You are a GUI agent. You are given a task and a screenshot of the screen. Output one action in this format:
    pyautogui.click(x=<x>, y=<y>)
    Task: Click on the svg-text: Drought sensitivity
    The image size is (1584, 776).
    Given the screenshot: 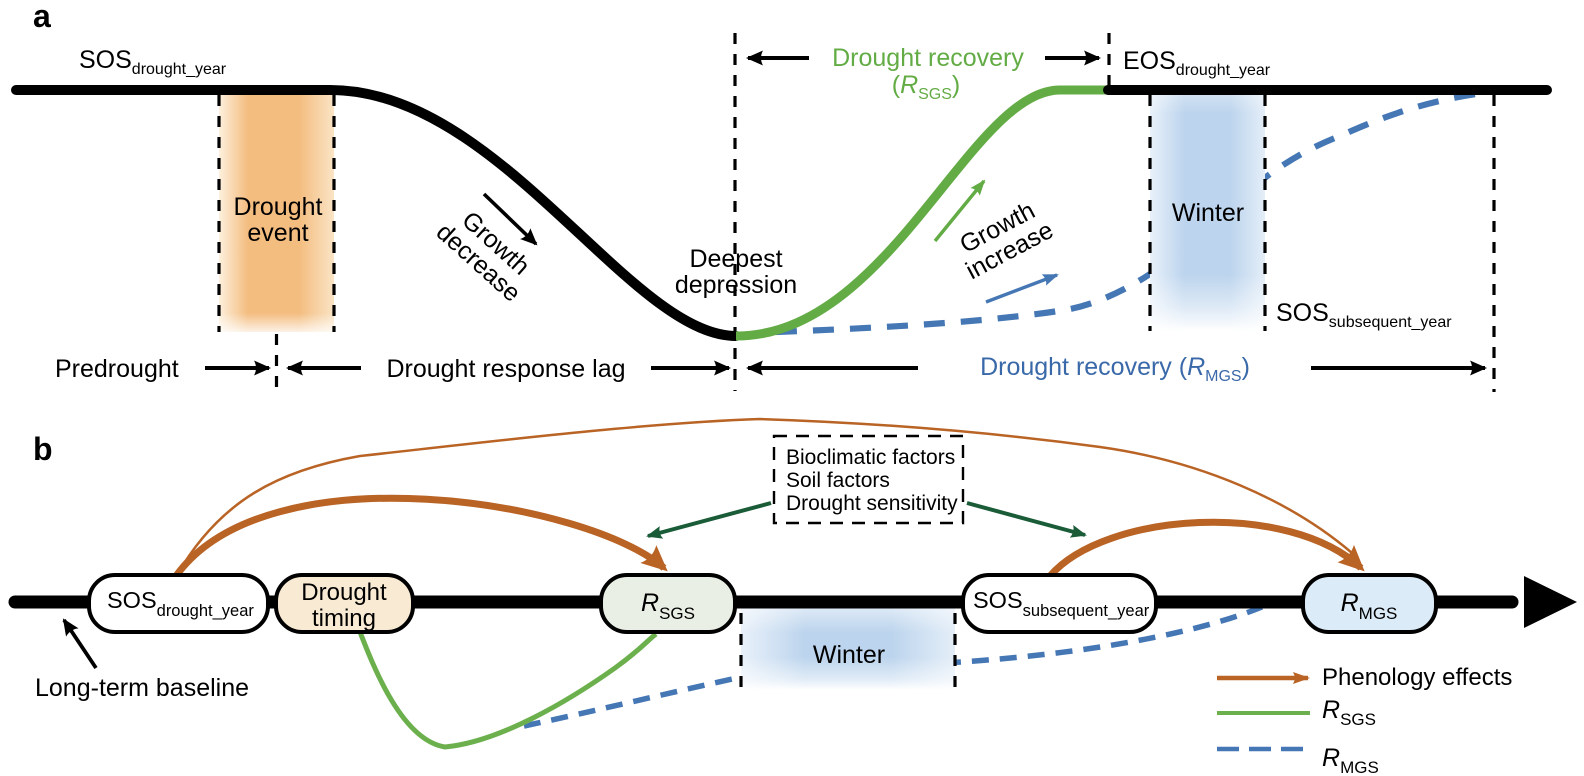 What is the action you would take?
    pyautogui.click(x=872, y=503)
    